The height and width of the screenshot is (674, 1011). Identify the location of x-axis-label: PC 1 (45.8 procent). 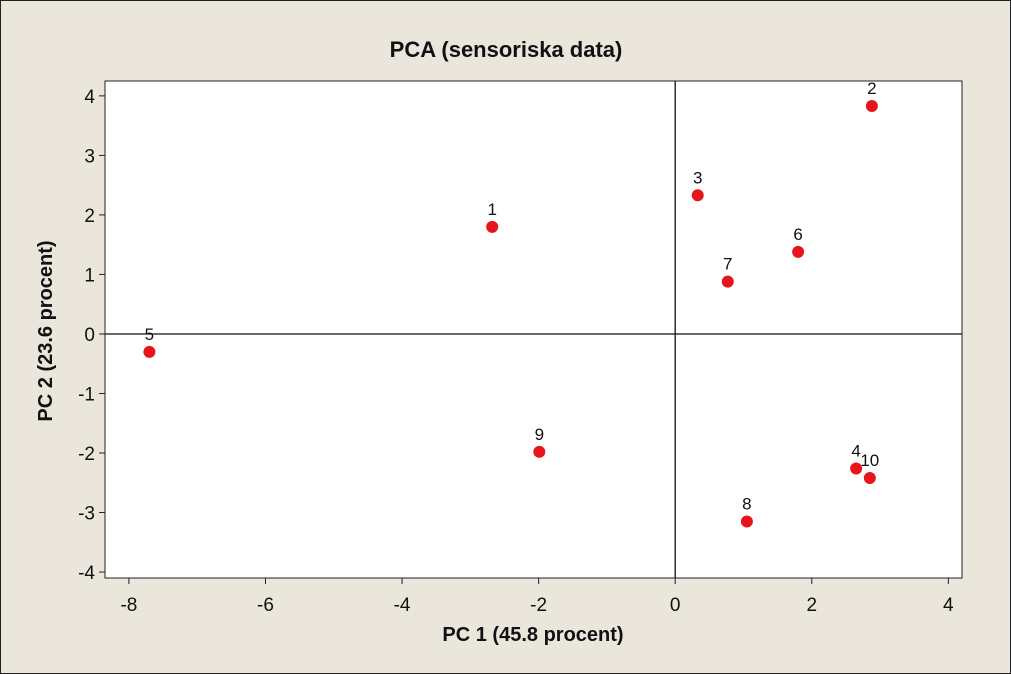
(532, 635).